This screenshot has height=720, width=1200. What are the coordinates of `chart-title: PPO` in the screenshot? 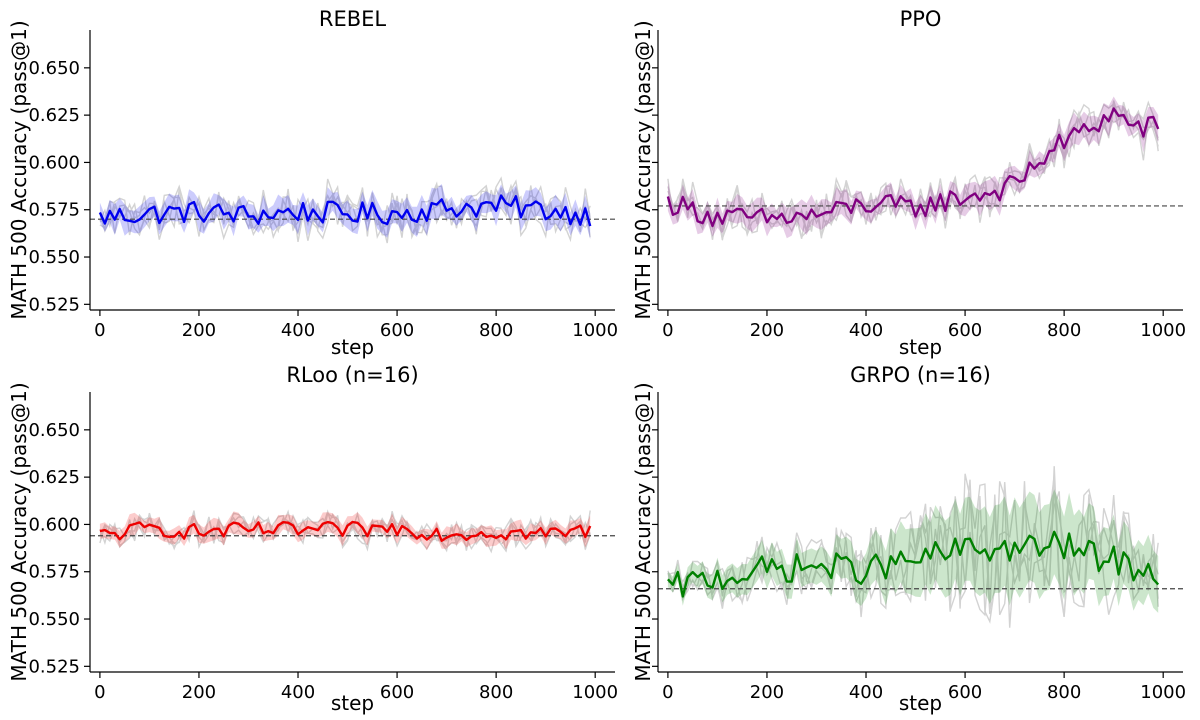 It's located at (921, 19).